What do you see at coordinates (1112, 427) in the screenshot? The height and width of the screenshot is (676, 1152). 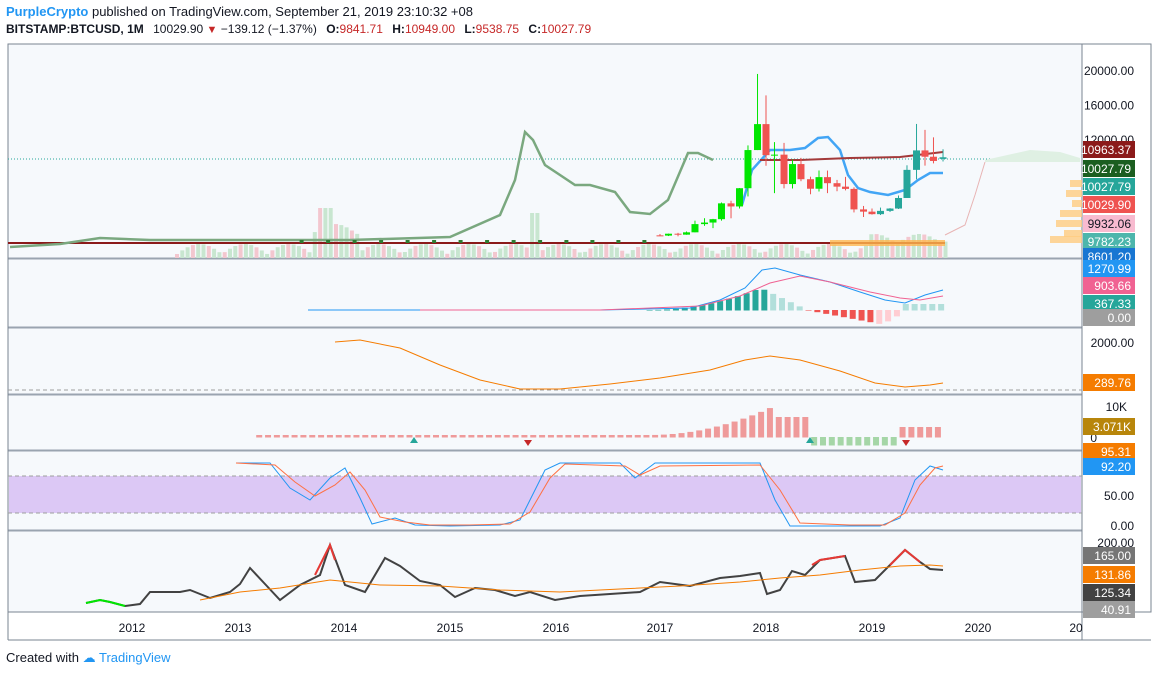 I see `p4-tag-text: 3.071K` at bounding box center [1112, 427].